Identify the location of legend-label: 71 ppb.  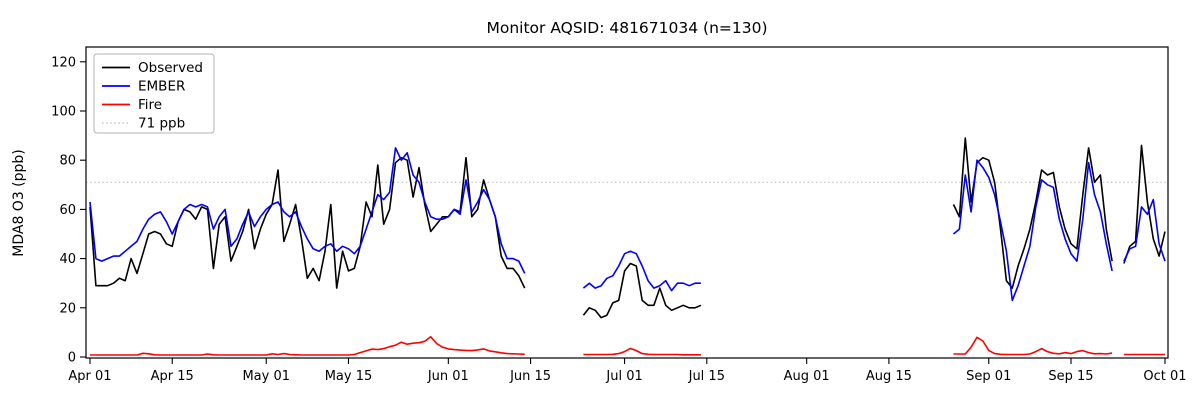
(161, 124).